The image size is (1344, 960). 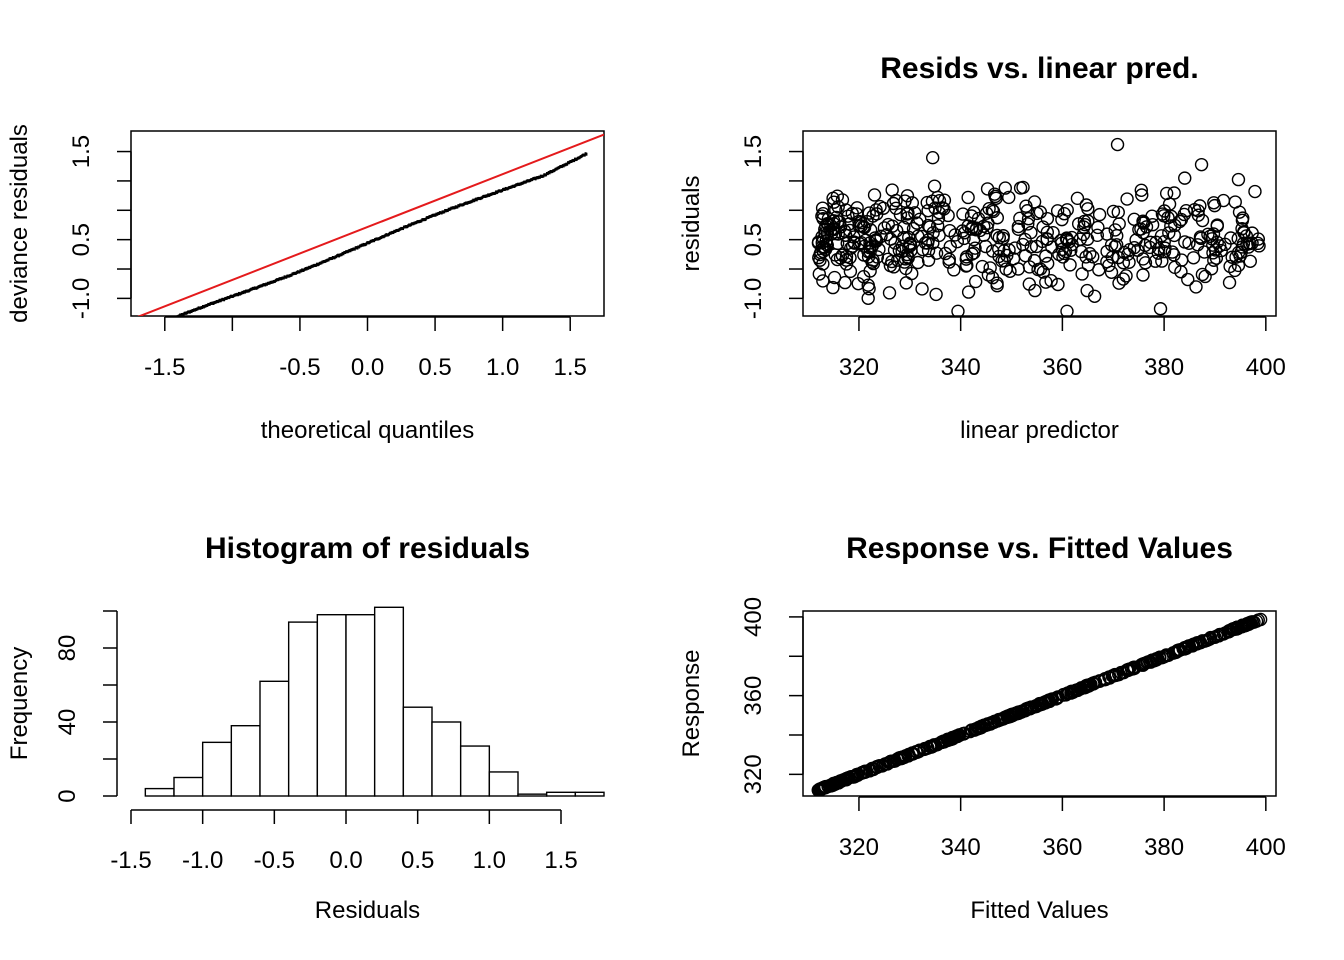 I want to click on qq-plot-frame, so click(x=367, y=223).